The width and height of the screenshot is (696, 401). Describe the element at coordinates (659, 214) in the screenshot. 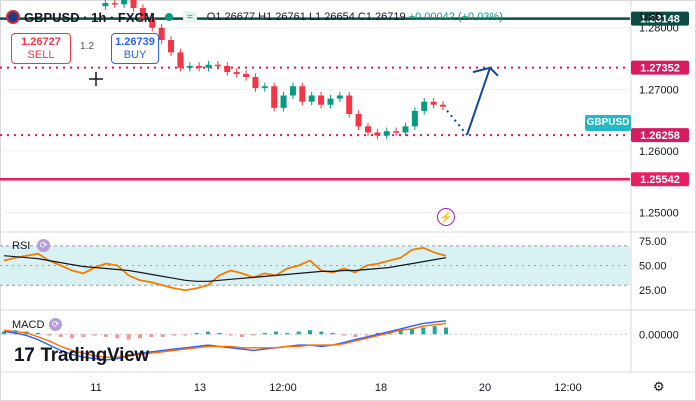

I see `price-tick-label: 1.25000` at that location.